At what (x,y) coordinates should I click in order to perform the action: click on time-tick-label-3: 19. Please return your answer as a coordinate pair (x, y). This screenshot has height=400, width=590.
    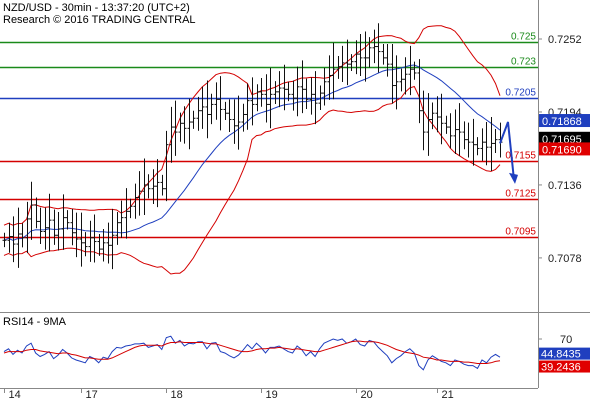
    Looking at the image, I should click on (272, 394).